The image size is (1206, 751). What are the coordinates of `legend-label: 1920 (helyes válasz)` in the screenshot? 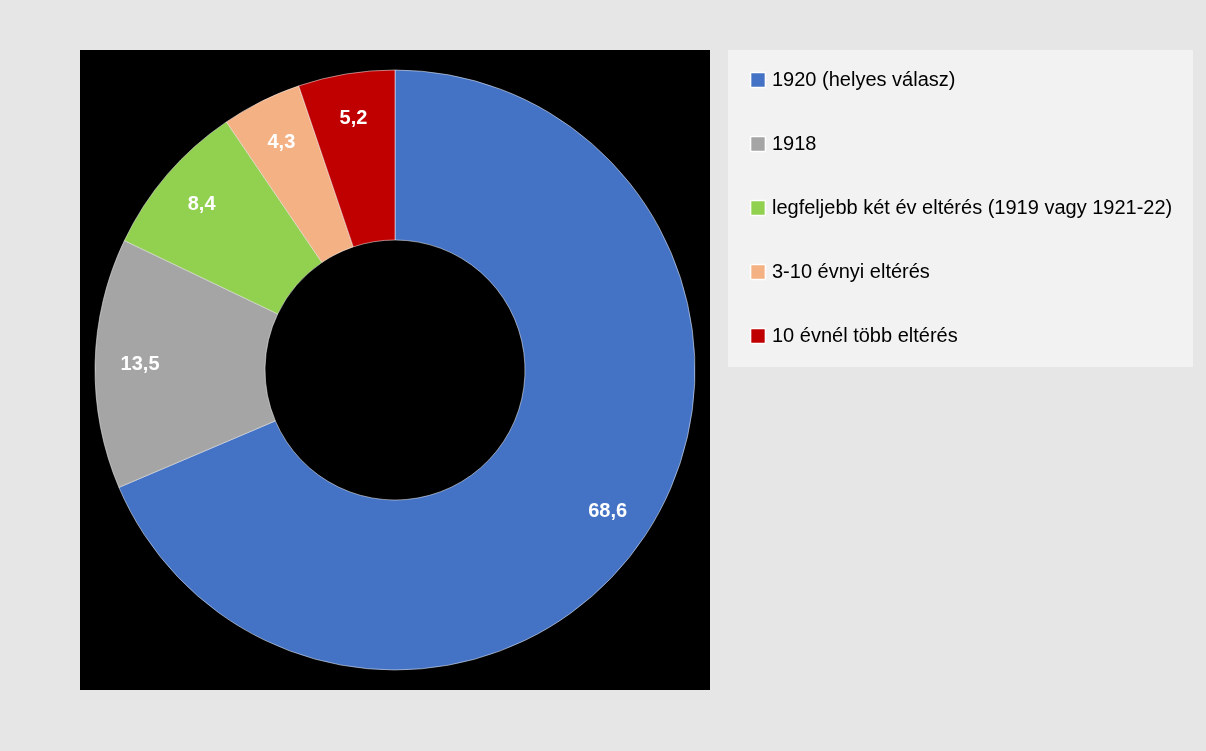 It's located at (864, 79).